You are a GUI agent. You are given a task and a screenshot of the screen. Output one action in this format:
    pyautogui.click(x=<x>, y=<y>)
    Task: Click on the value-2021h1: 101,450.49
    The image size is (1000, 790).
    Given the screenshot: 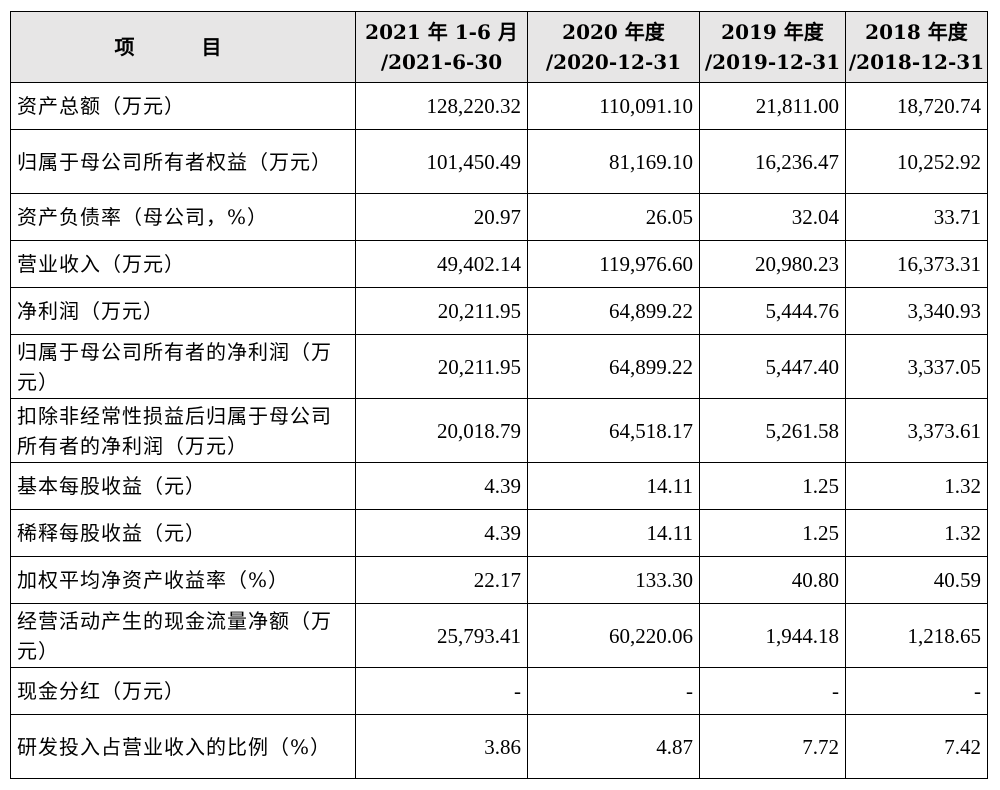 What is the action you would take?
    pyautogui.click(x=441, y=161)
    